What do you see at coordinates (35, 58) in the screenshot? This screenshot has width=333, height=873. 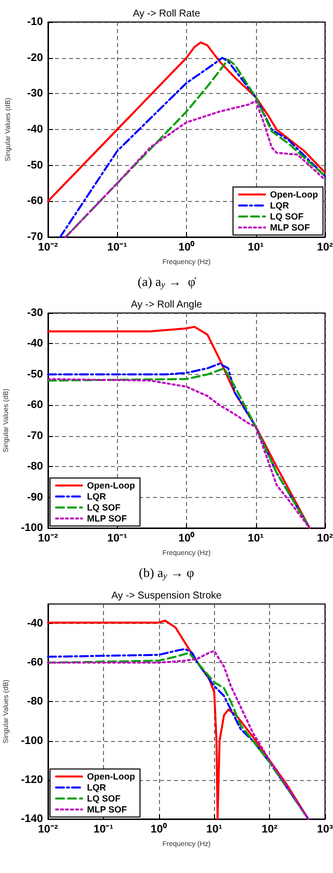 I see `y-tick-label: -20` at bounding box center [35, 58].